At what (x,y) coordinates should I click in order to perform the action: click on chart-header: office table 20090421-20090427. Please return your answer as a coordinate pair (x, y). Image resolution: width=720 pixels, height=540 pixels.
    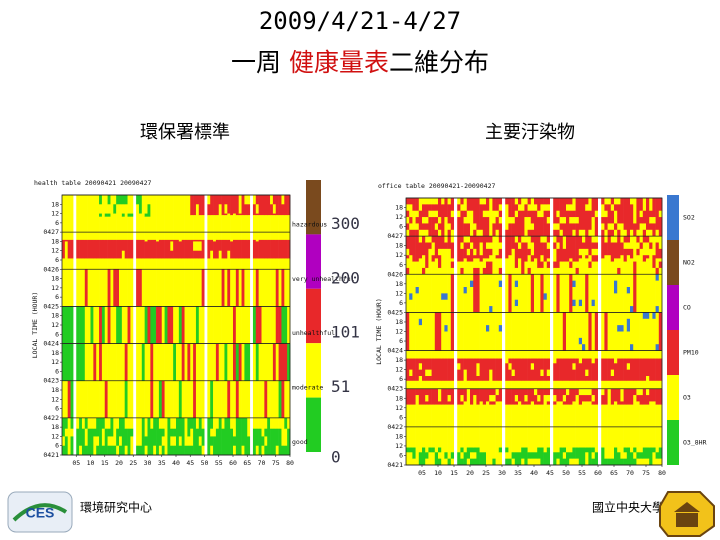
    Looking at the image, I should click on (436, 186).